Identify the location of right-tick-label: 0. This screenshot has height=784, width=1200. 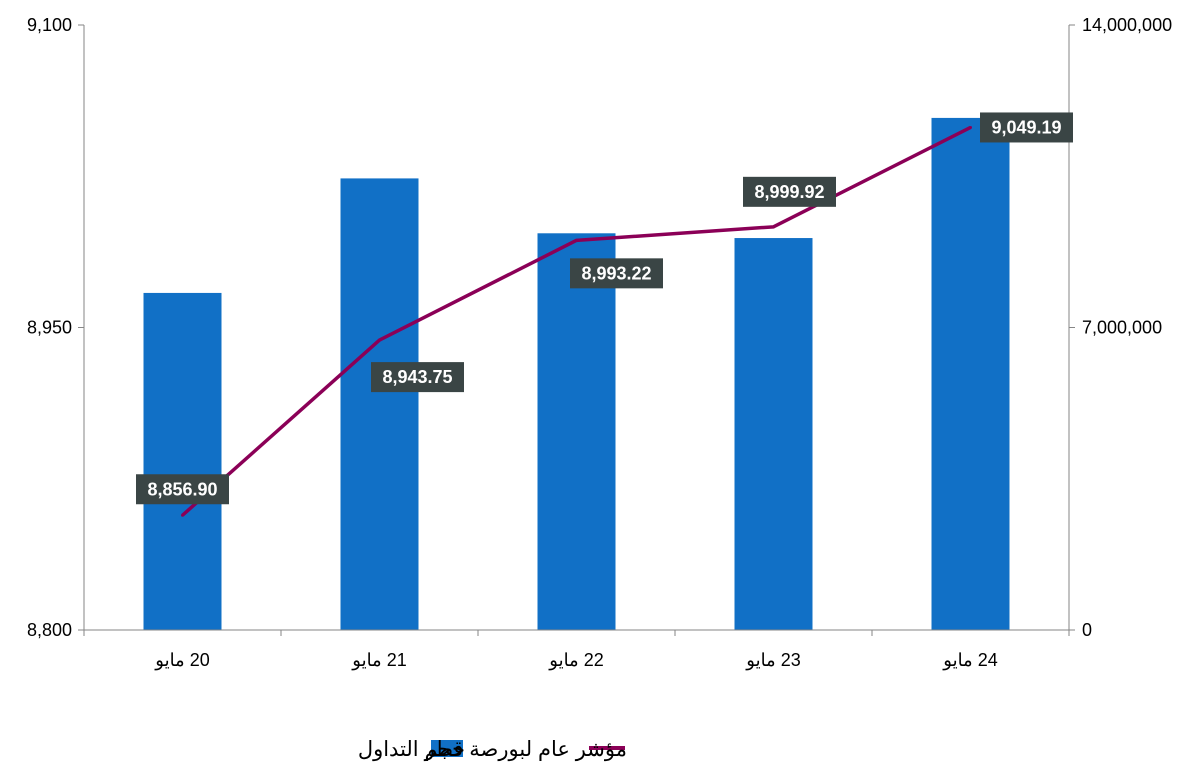
(1087, 630).